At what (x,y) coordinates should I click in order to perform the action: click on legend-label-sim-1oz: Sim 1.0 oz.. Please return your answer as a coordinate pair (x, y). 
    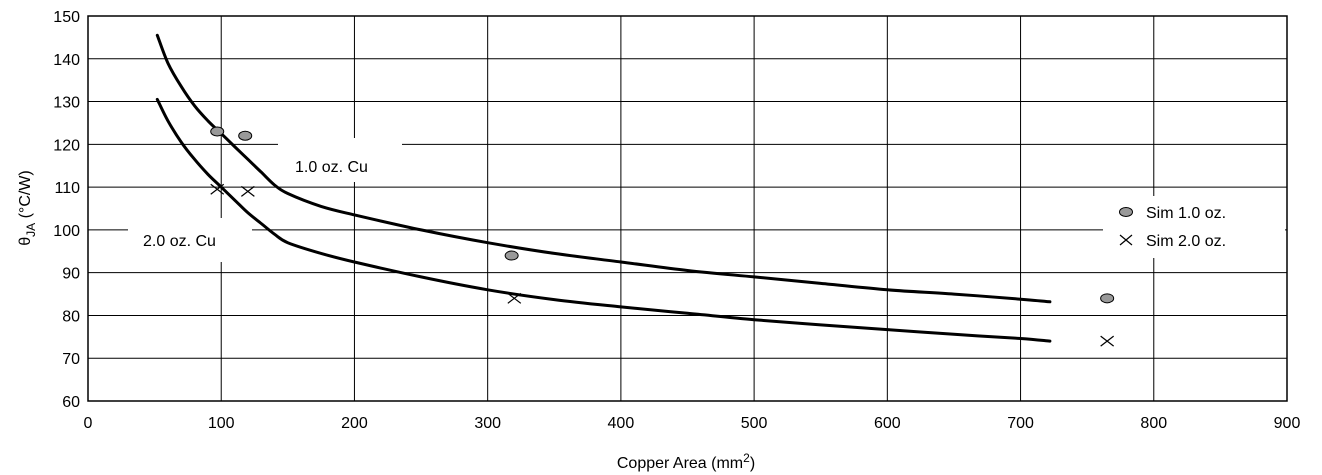
    Looking at the image, I should click on (1186, 213).